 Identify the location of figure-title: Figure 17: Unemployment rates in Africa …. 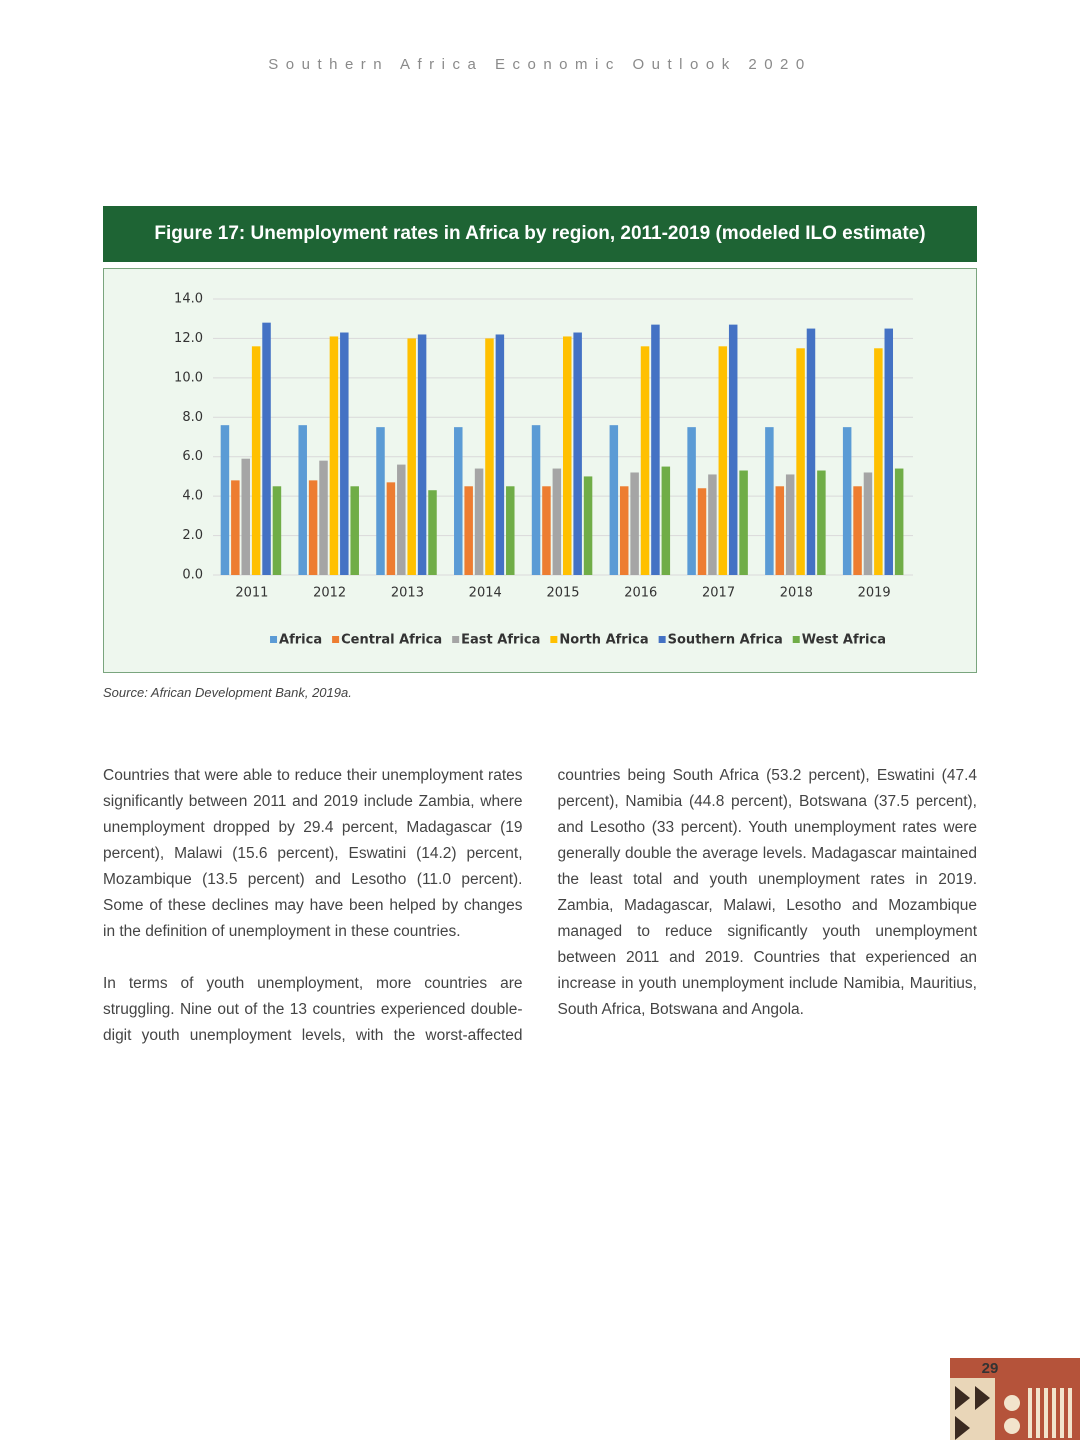
(540, 234).